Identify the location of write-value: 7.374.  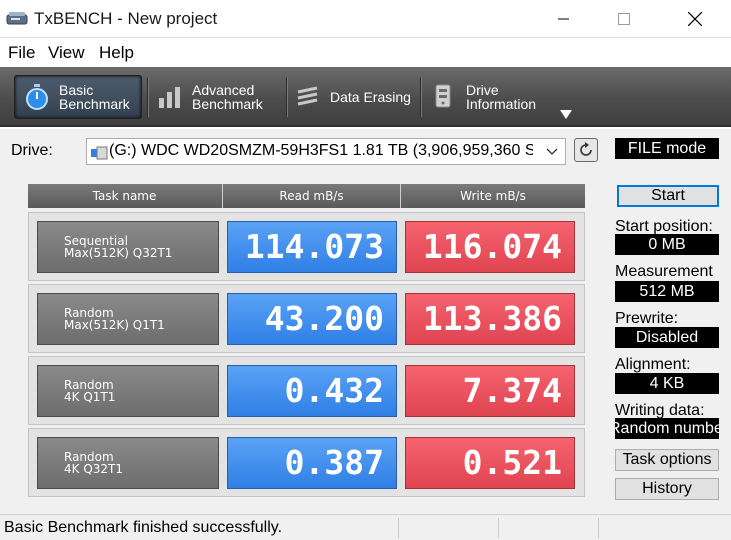
(490, 391).